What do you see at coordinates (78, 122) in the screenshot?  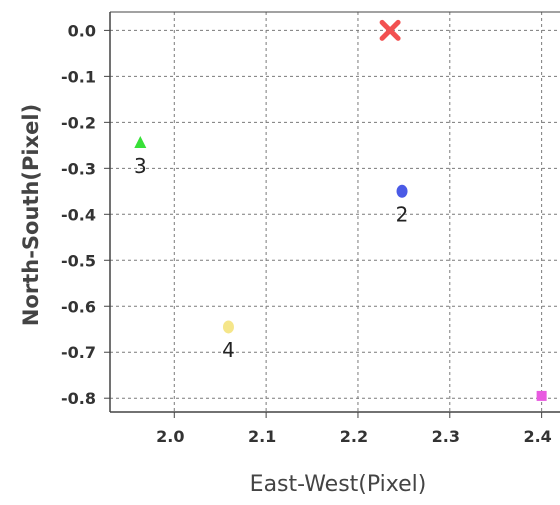 I see `y-tick-label: -0.2` at bounding box center [78, 122].